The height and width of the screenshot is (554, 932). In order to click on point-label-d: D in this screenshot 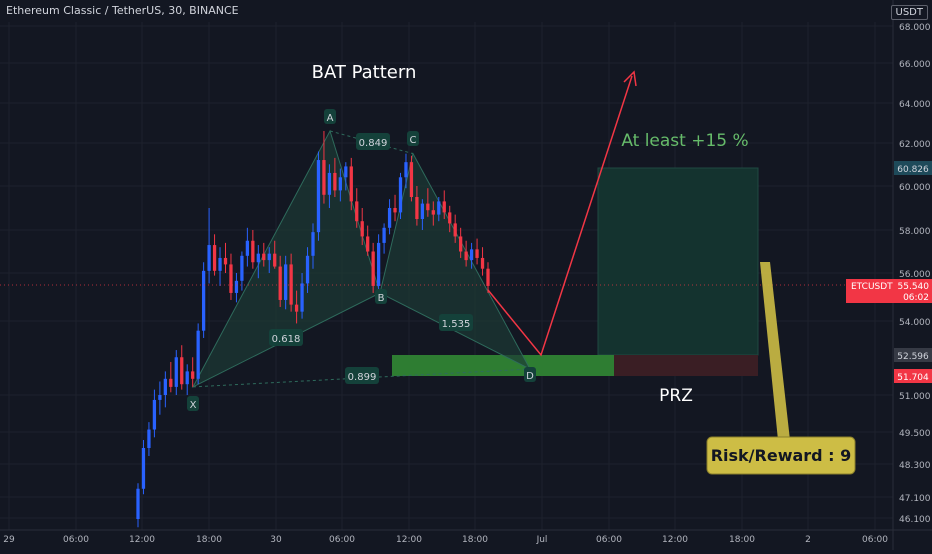, I will do `click(530, 376)`.